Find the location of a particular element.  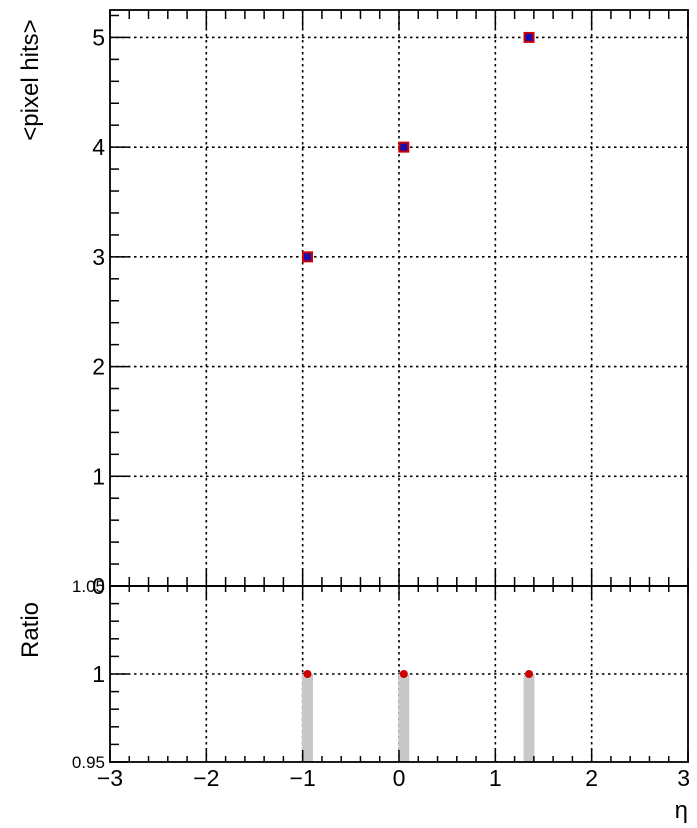

ratio-y-tick-label: 1.05 is located at coordinates (88, 586).